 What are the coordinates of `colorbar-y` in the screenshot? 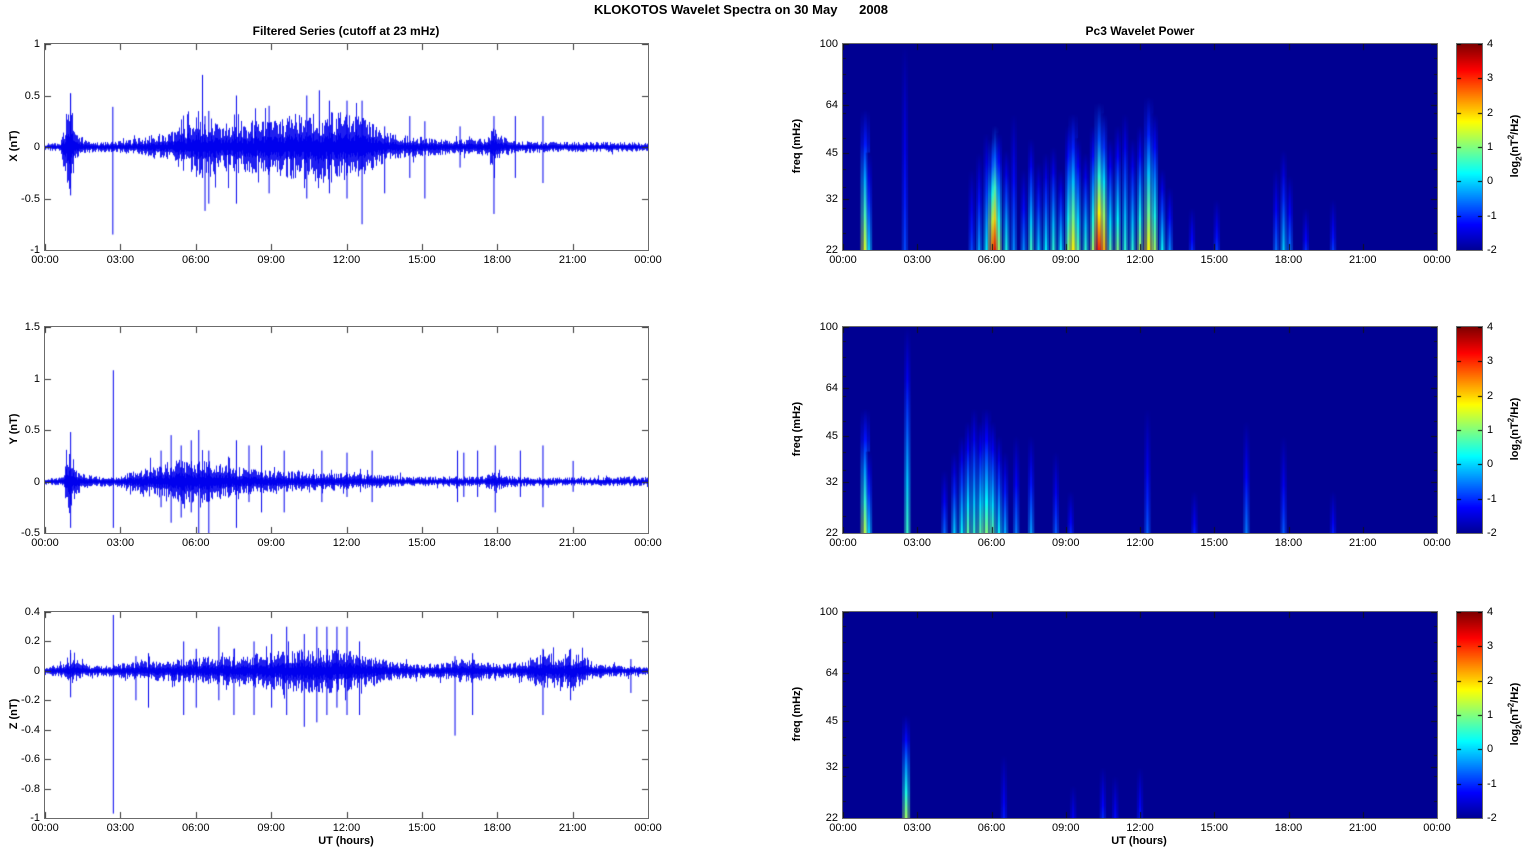 It's located at (1469, 430).